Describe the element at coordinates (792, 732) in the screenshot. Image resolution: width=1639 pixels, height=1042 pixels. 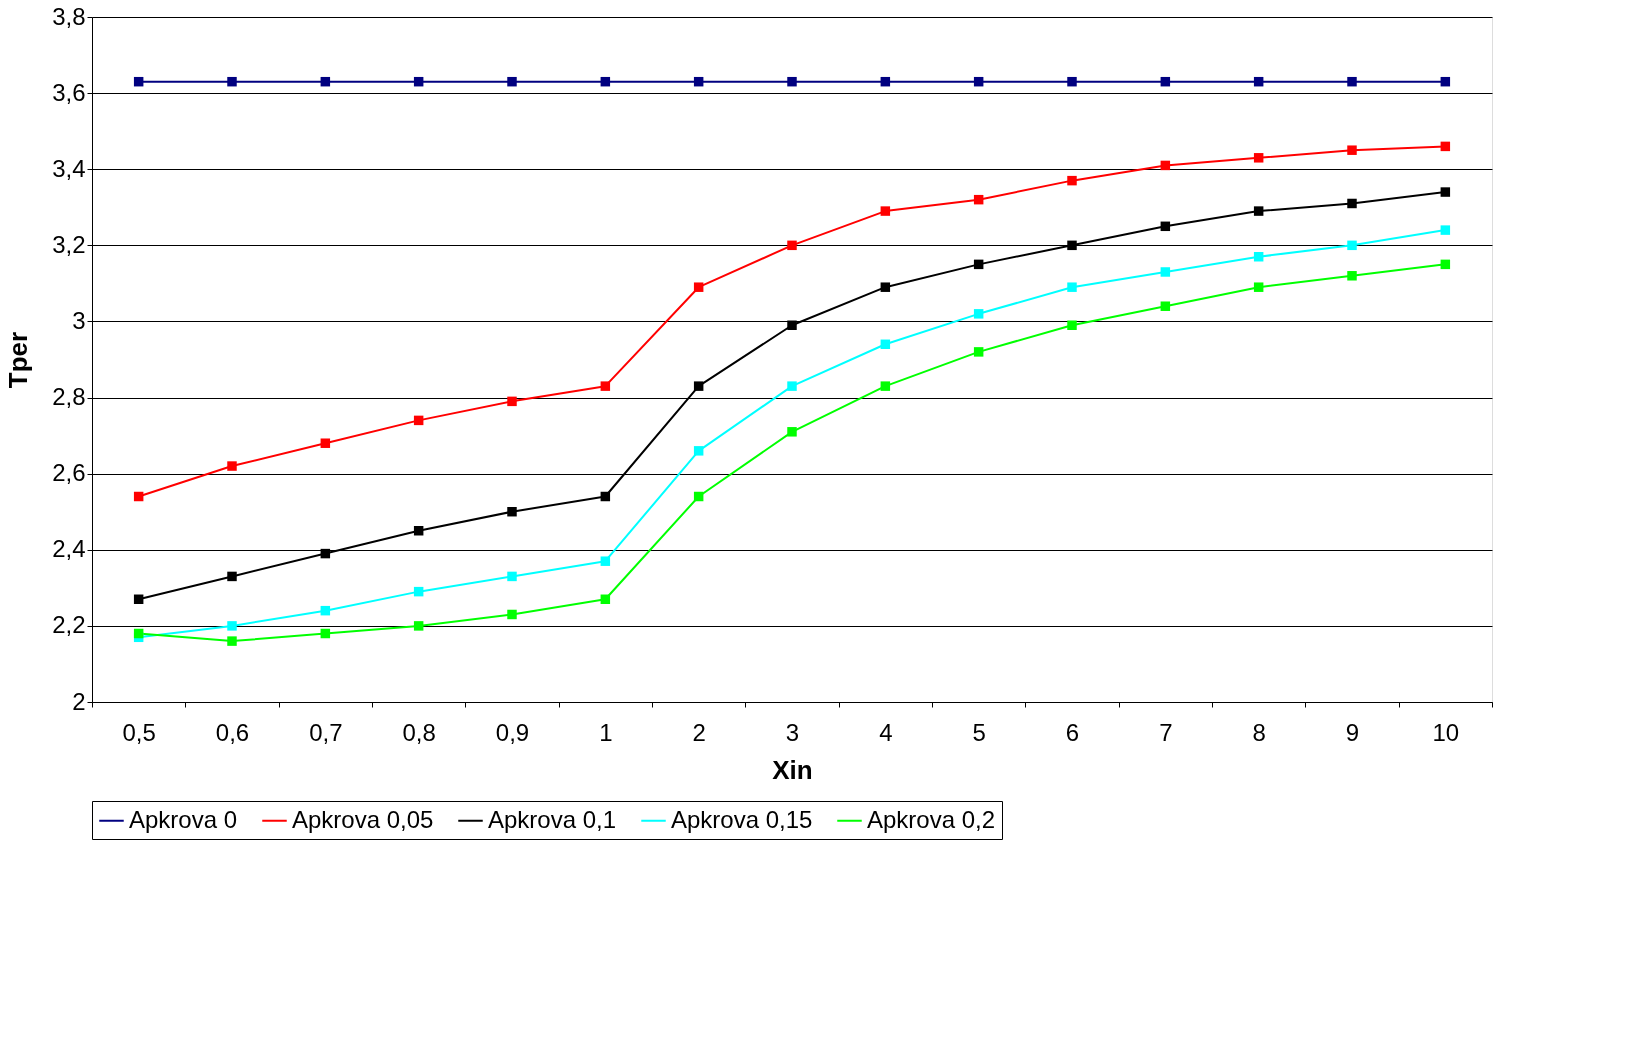
I see `x-tick-label: 3` at that location.